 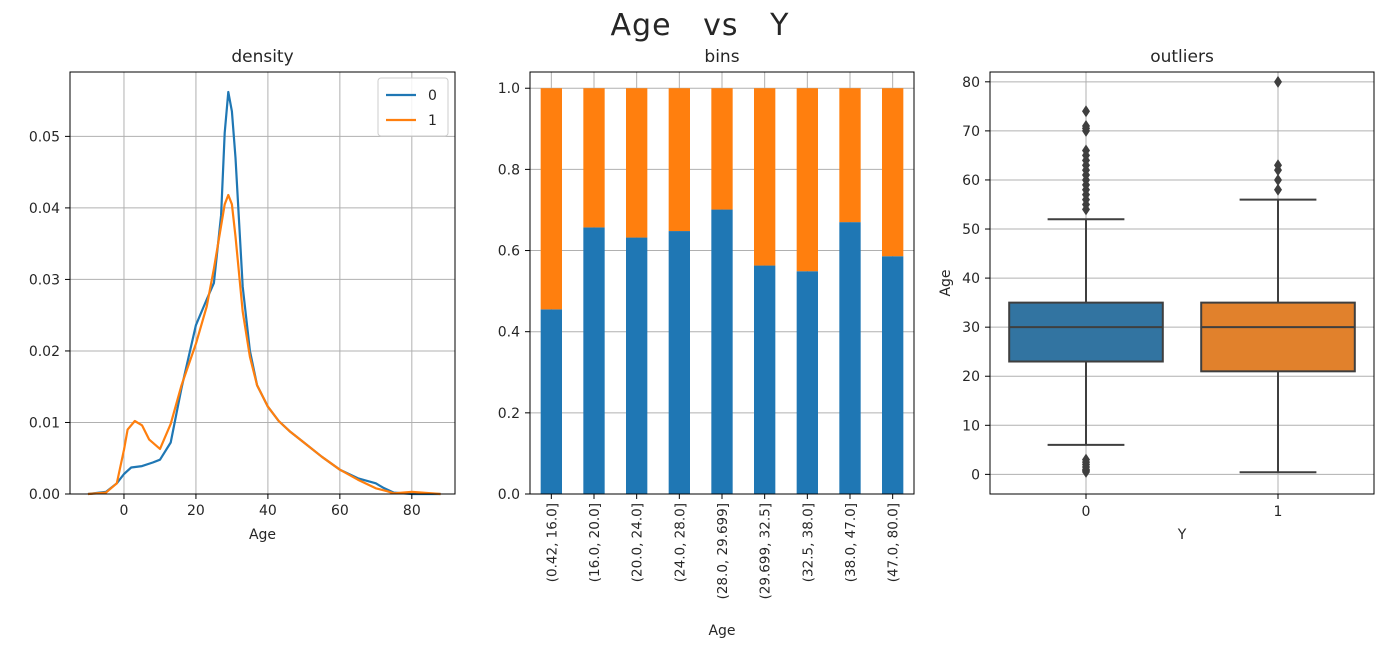 What do you see at coordinates (946, 282) in the screenshot?
I see `y-axis-label: Age` at bounding box center [946, 282].